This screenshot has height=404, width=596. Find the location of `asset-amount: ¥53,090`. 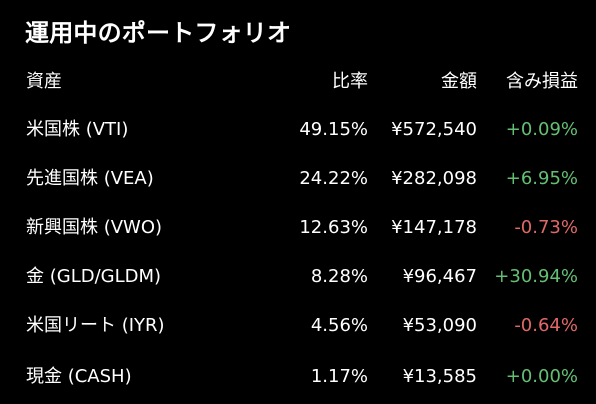

asset-amount: ¥53,090 is located at coordinates (439, 325).